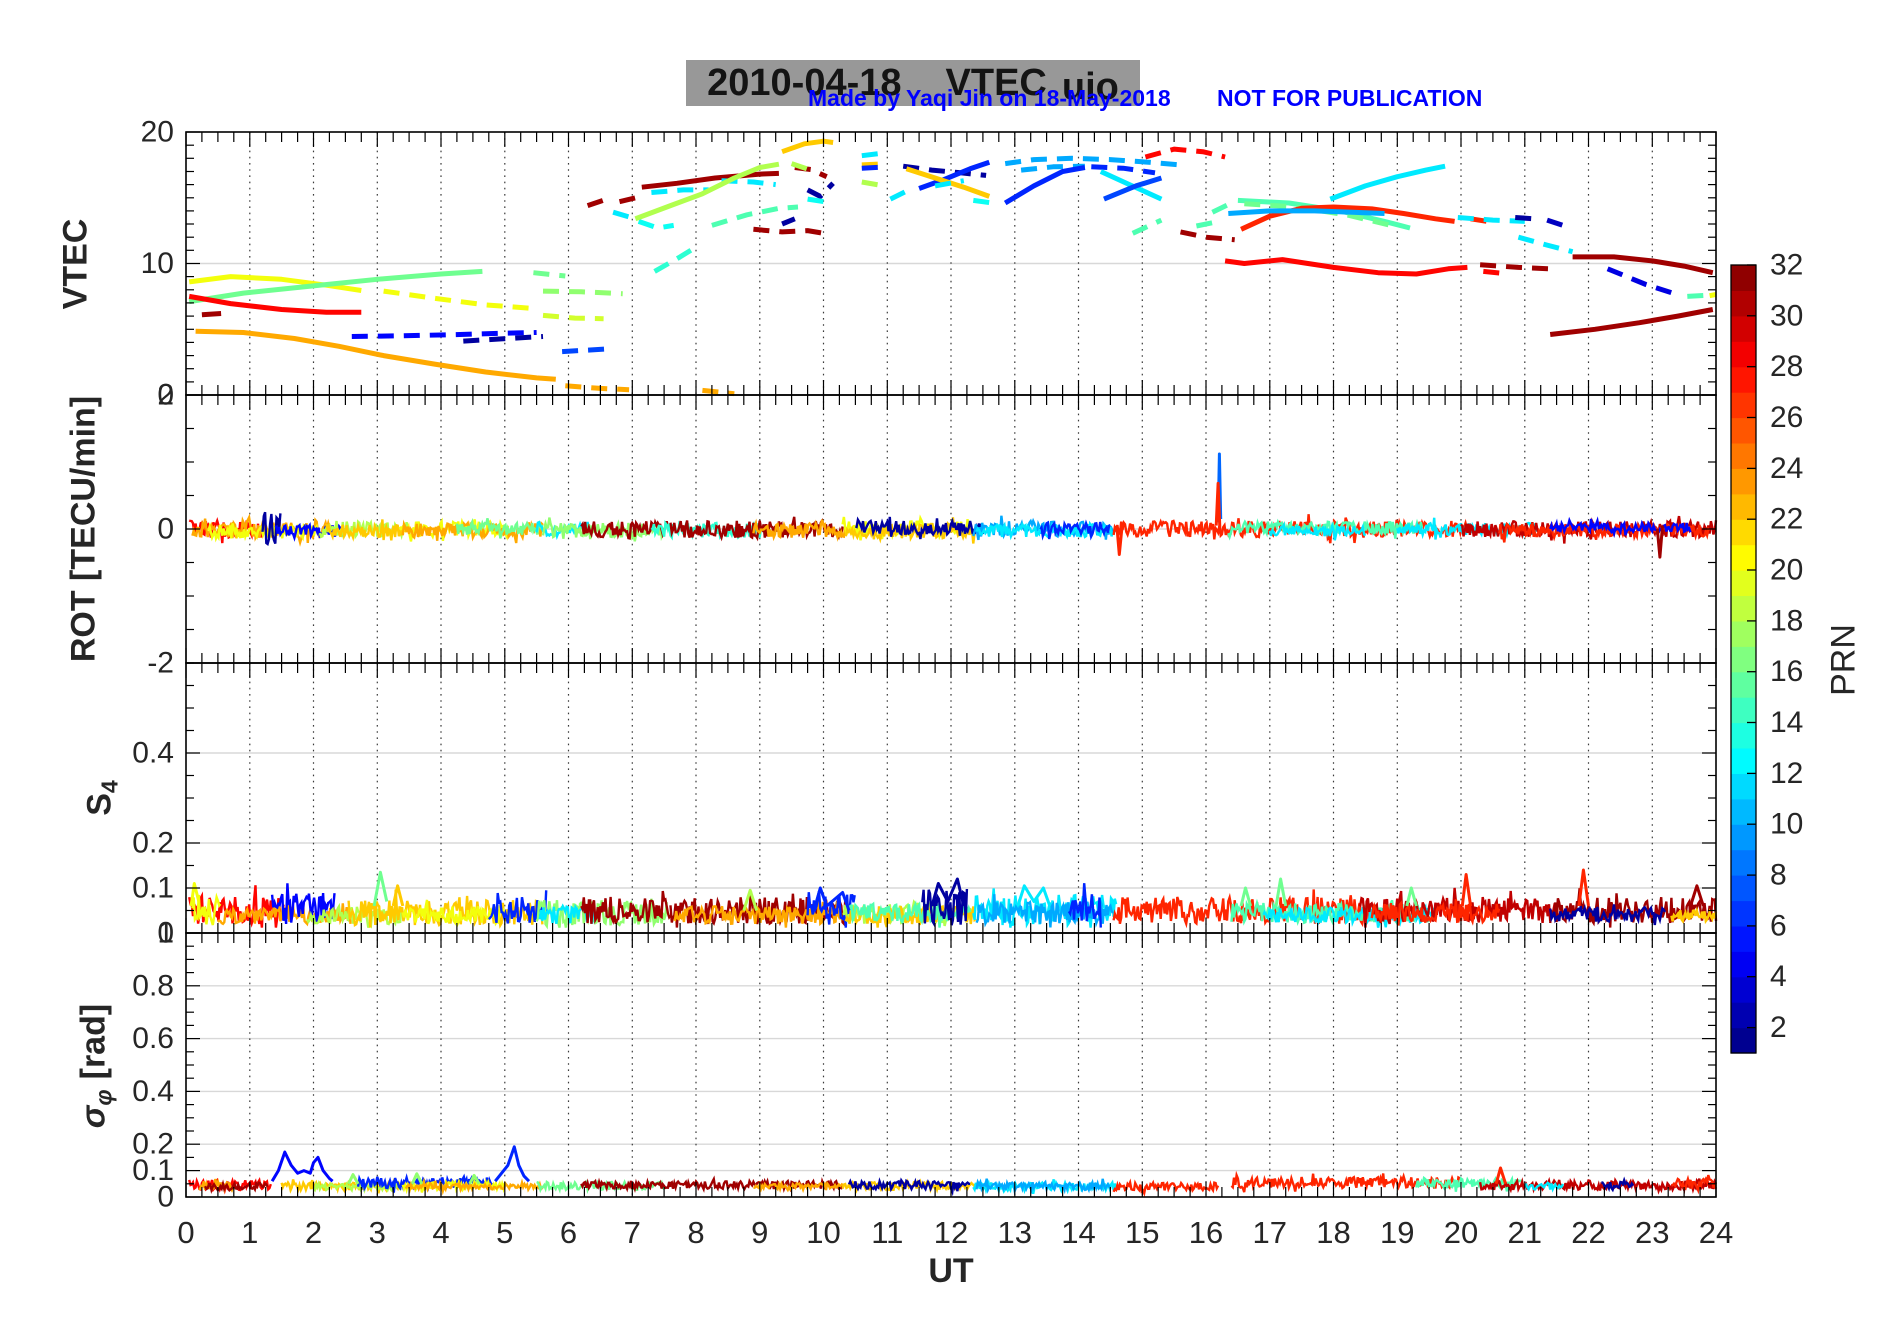 The image size is (1902, 1330). I want to click on svg-text: 9, so click(759, 1232).